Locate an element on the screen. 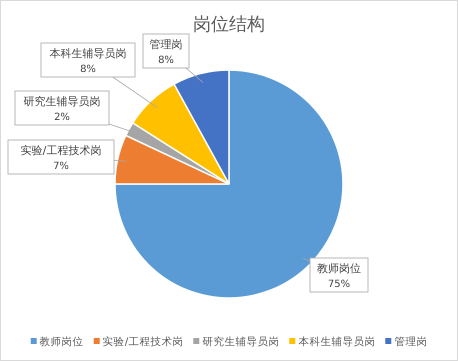  slice-label: 管理岗 is located at coordinates (166, 44).